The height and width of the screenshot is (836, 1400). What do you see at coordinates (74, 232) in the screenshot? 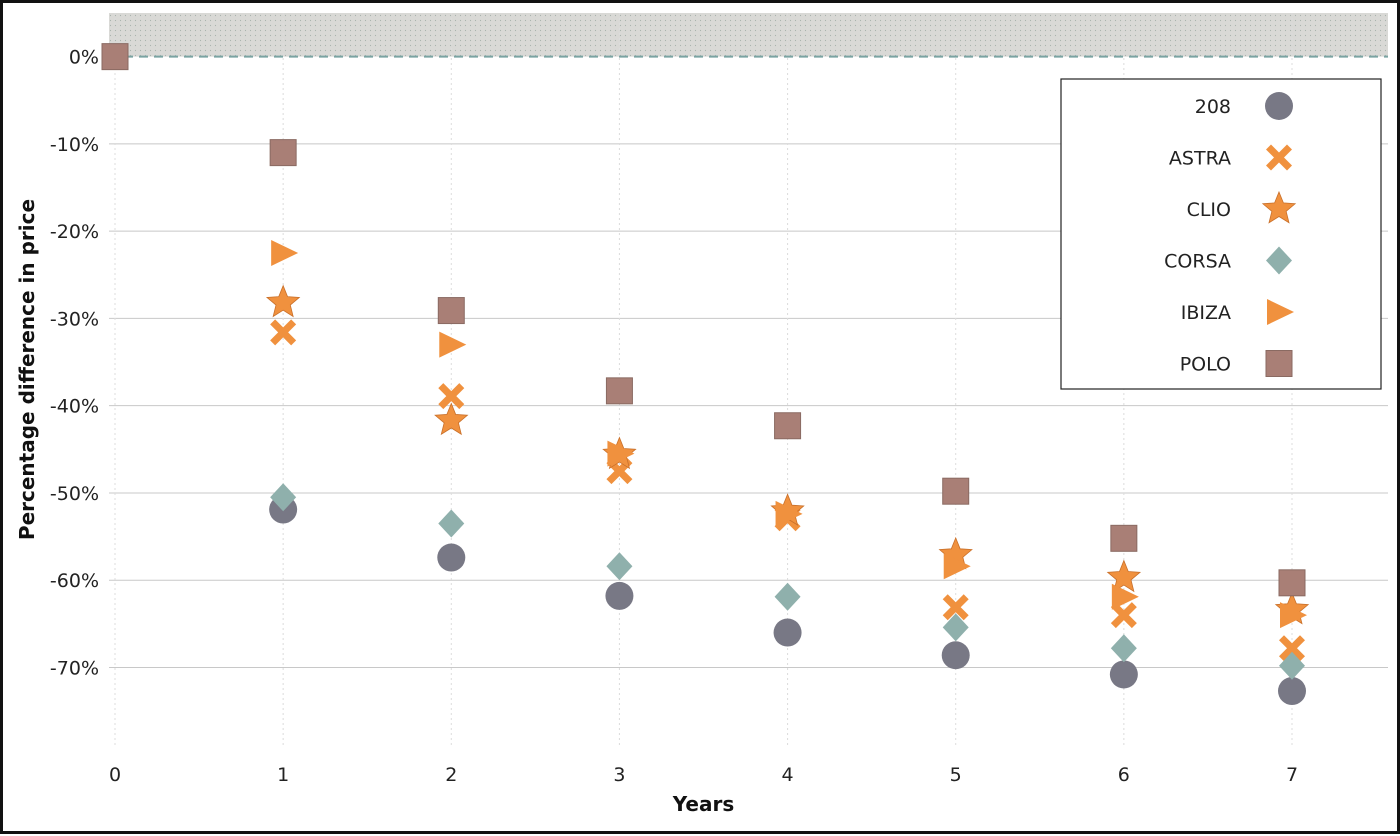
I see `y-tick-label: -20%` at bounding box center [74, 232].